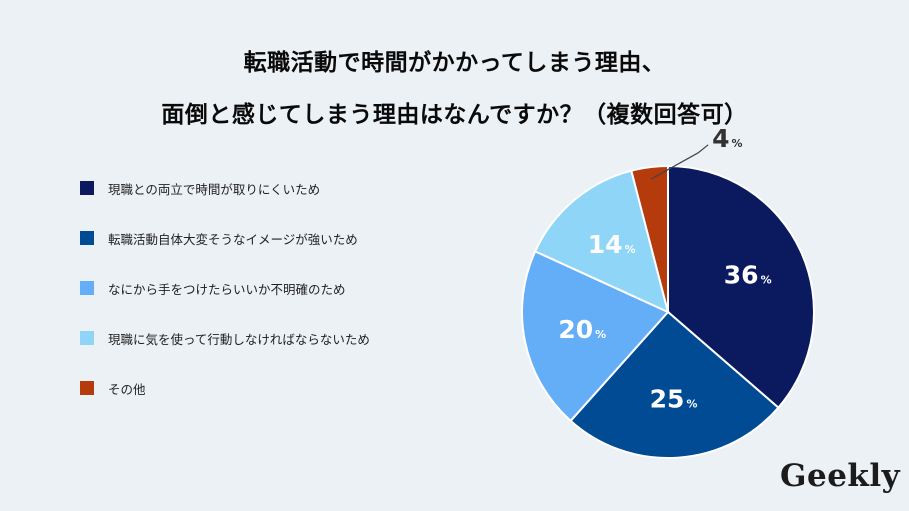 This screenshot has height=511, width=909. I want to click on legend-label: なにから手をつけたらいいか不明確のため, so click(227, 289).